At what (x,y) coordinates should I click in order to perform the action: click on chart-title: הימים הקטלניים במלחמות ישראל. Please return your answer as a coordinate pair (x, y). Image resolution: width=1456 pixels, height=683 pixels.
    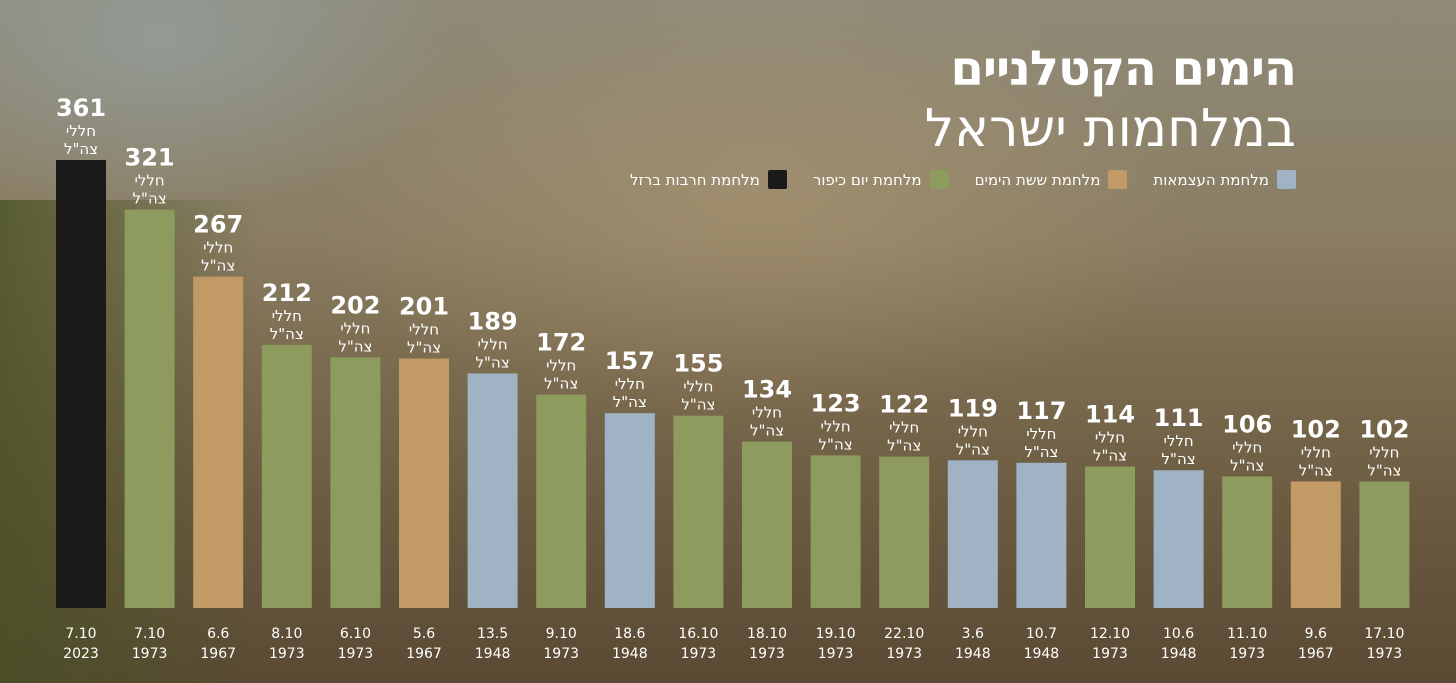
    Looking at the image, I should click on (1110, 100).